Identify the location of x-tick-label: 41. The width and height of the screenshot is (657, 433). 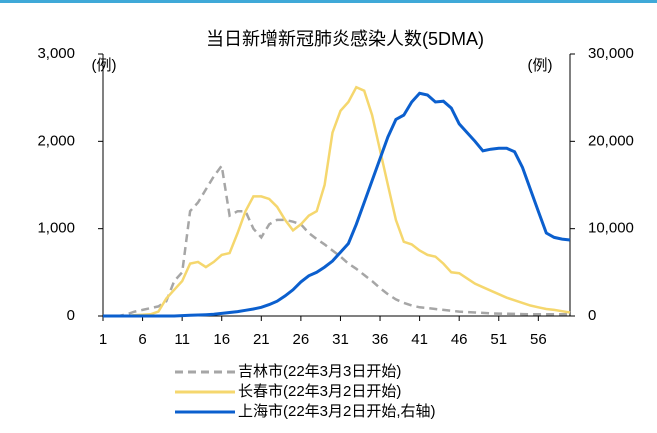
(419, 339).